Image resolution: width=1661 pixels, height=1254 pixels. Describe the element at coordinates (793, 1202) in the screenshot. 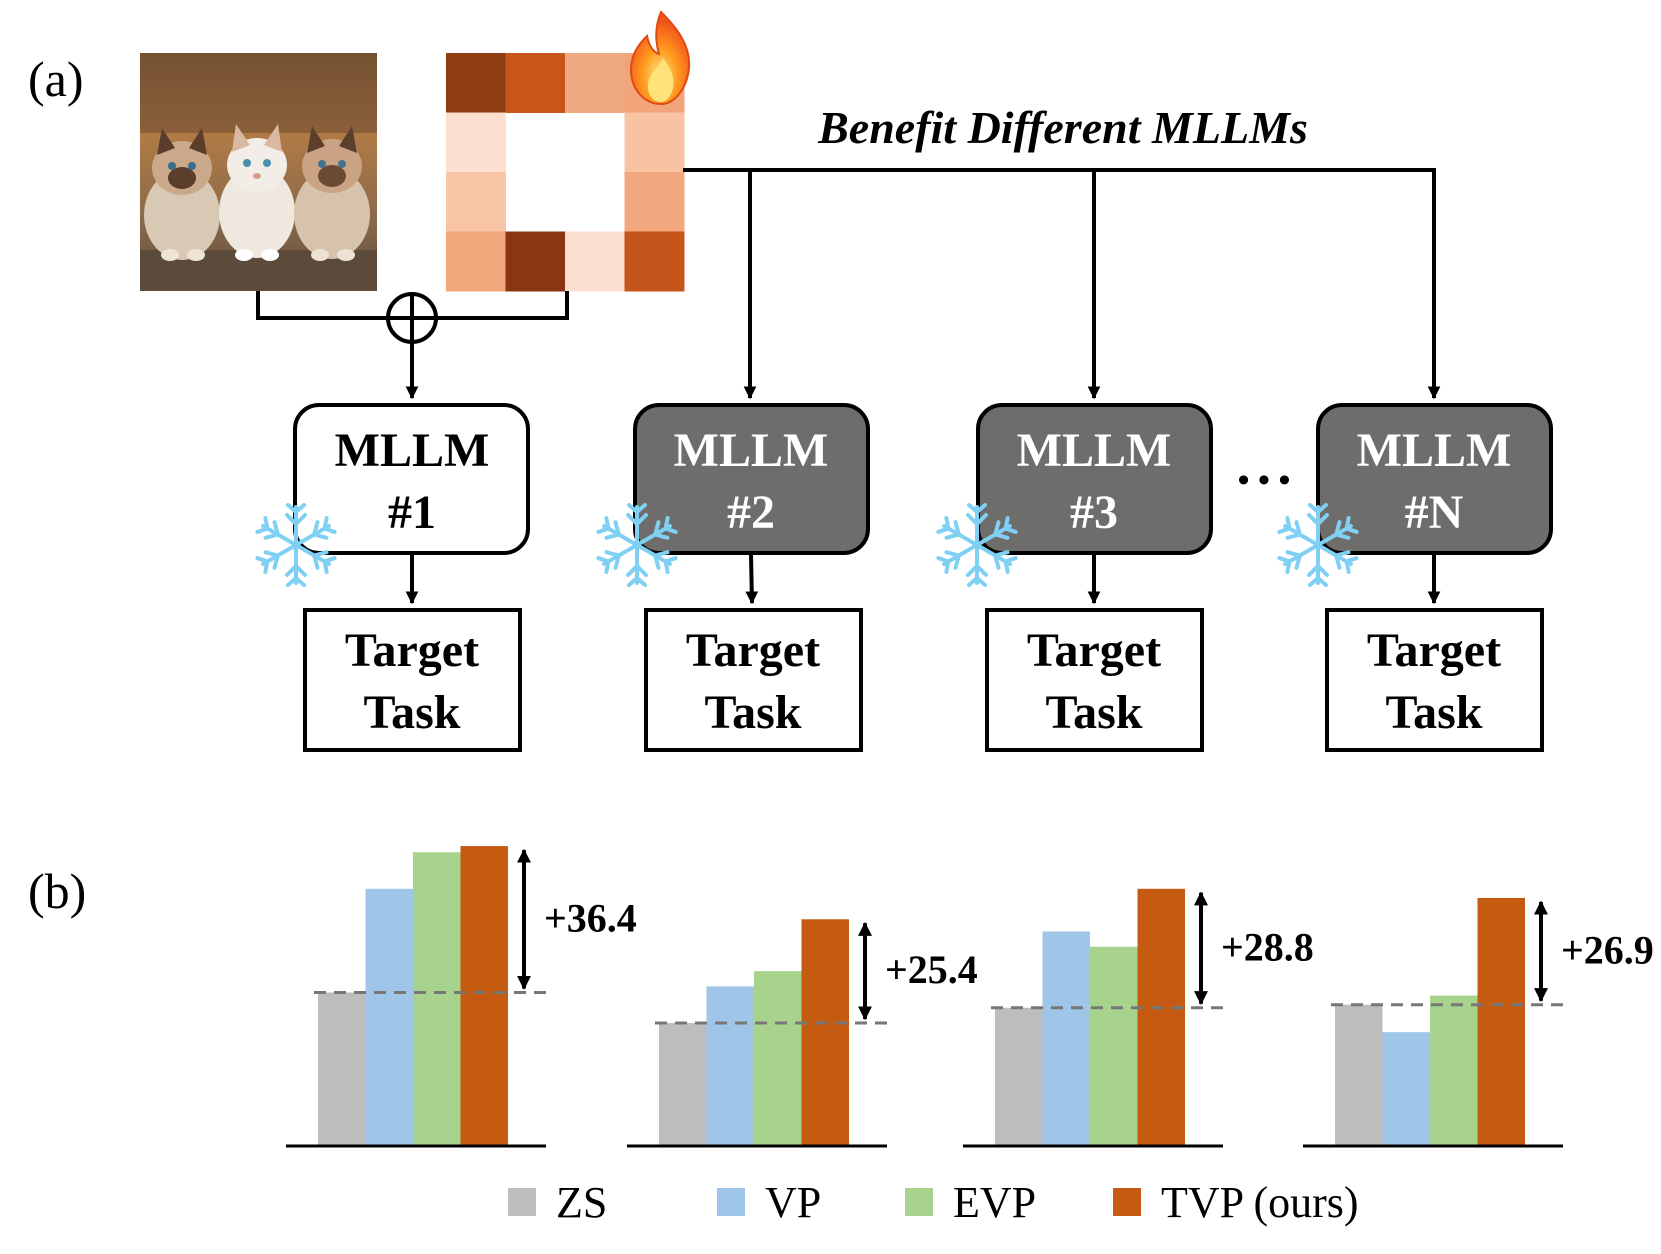

I see `legend-label: VP` at that location.